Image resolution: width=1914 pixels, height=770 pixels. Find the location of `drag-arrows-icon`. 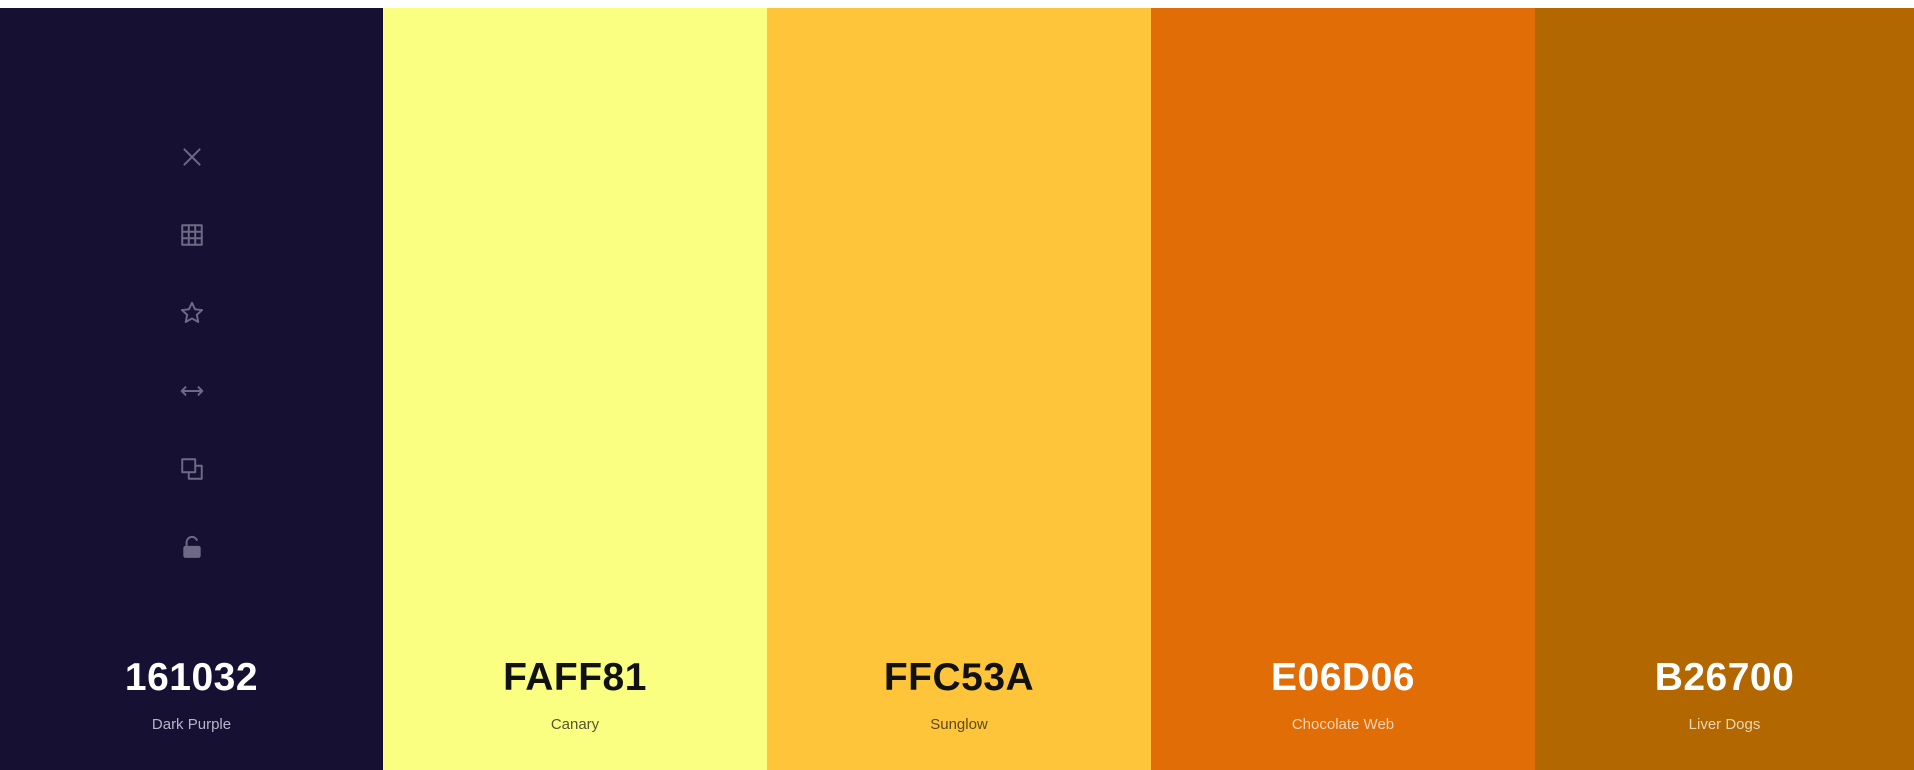

drag-arrows-icon is located at coordinates (192, 391).